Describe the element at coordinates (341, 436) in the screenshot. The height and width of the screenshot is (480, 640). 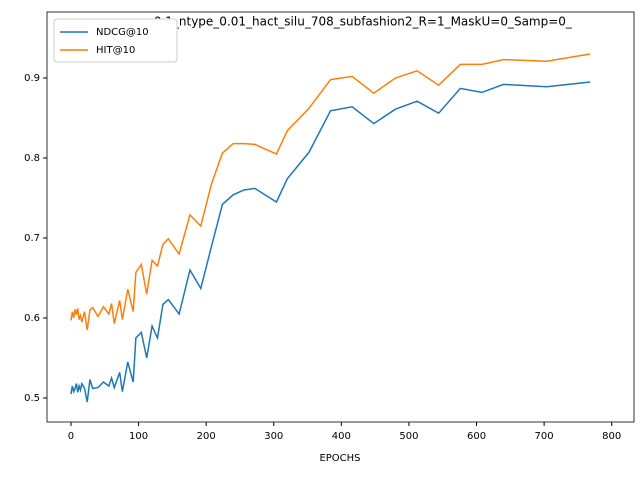
I see `x-tick-label: 400` at that location.